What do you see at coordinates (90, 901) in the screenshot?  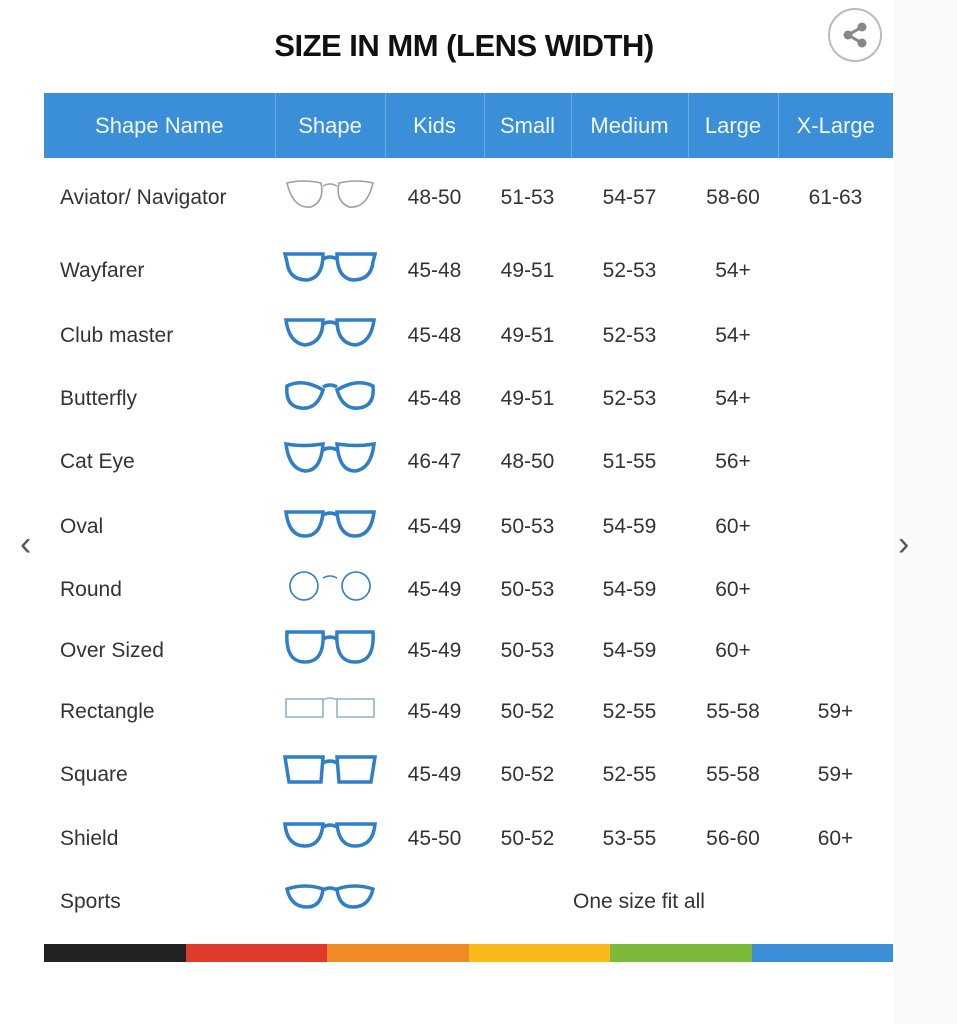 I see `shape-name: Sports` at bounding box center [90, 901].